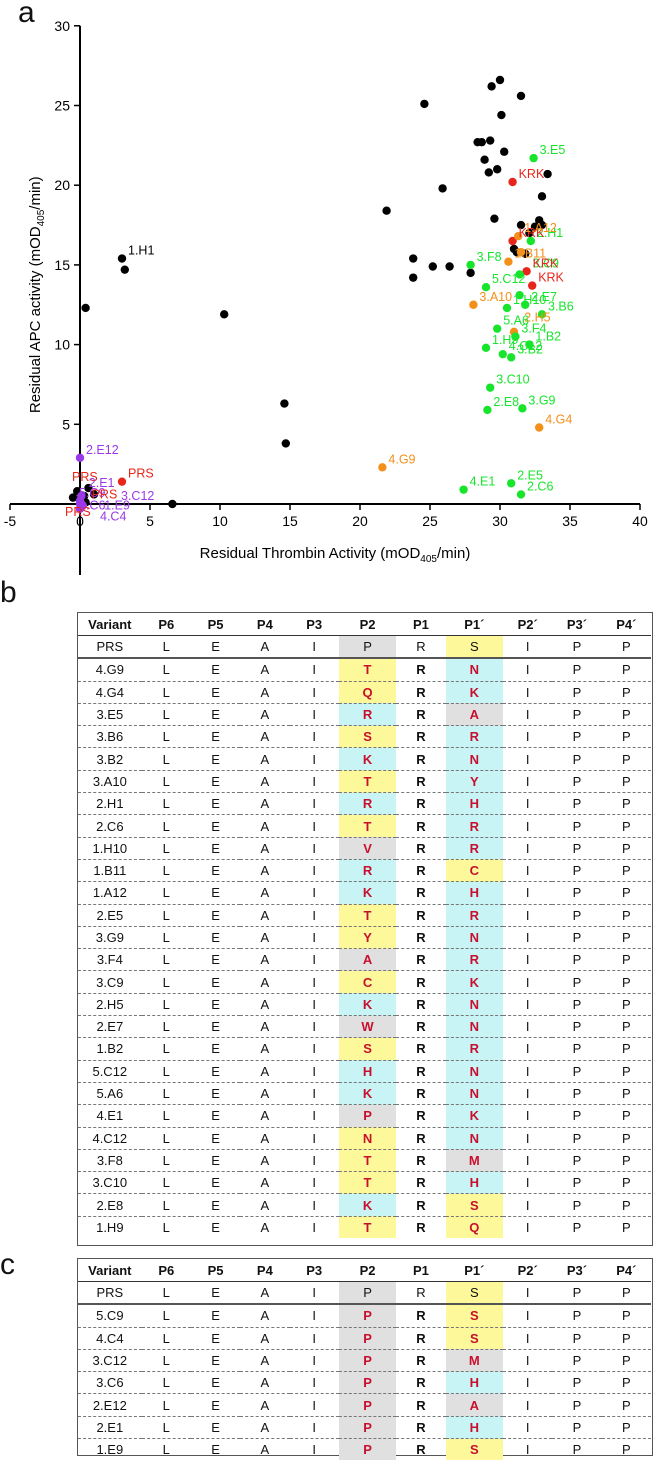 This screenshot has width=659, height=1464. Describe the element at coordinates (110, 893) in the screenshot. I see `table-cell: 1.A12` at that location.